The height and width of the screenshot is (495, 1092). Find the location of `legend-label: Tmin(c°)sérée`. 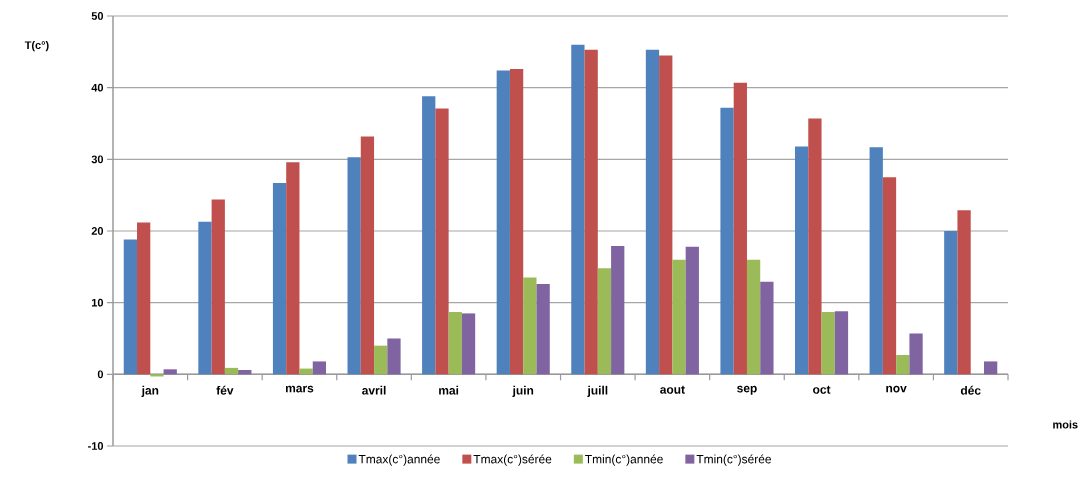

legend-label: Tmin(c°)sérée is located at coordinates (733, 460).